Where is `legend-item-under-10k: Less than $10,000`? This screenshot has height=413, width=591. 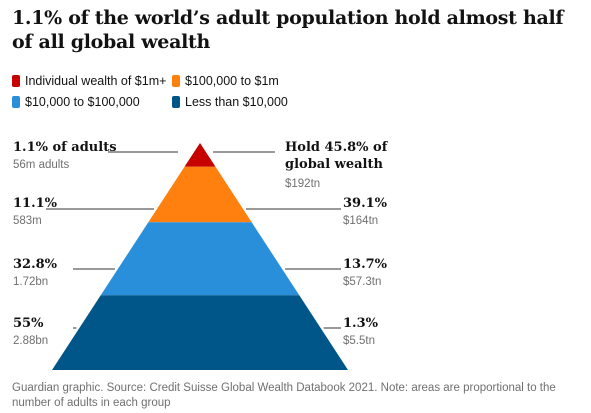
legend-item-under-10k: Less than $10,000 is located at coordinates (230, 102).